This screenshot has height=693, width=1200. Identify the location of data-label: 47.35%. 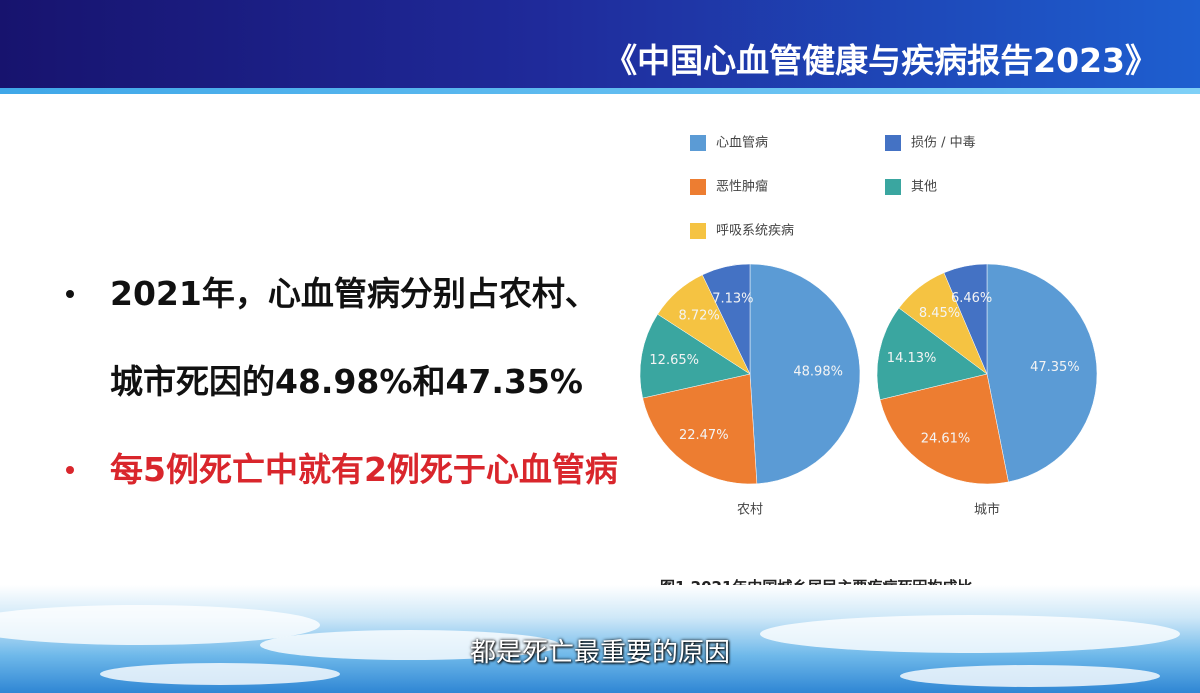
(1055, 367).